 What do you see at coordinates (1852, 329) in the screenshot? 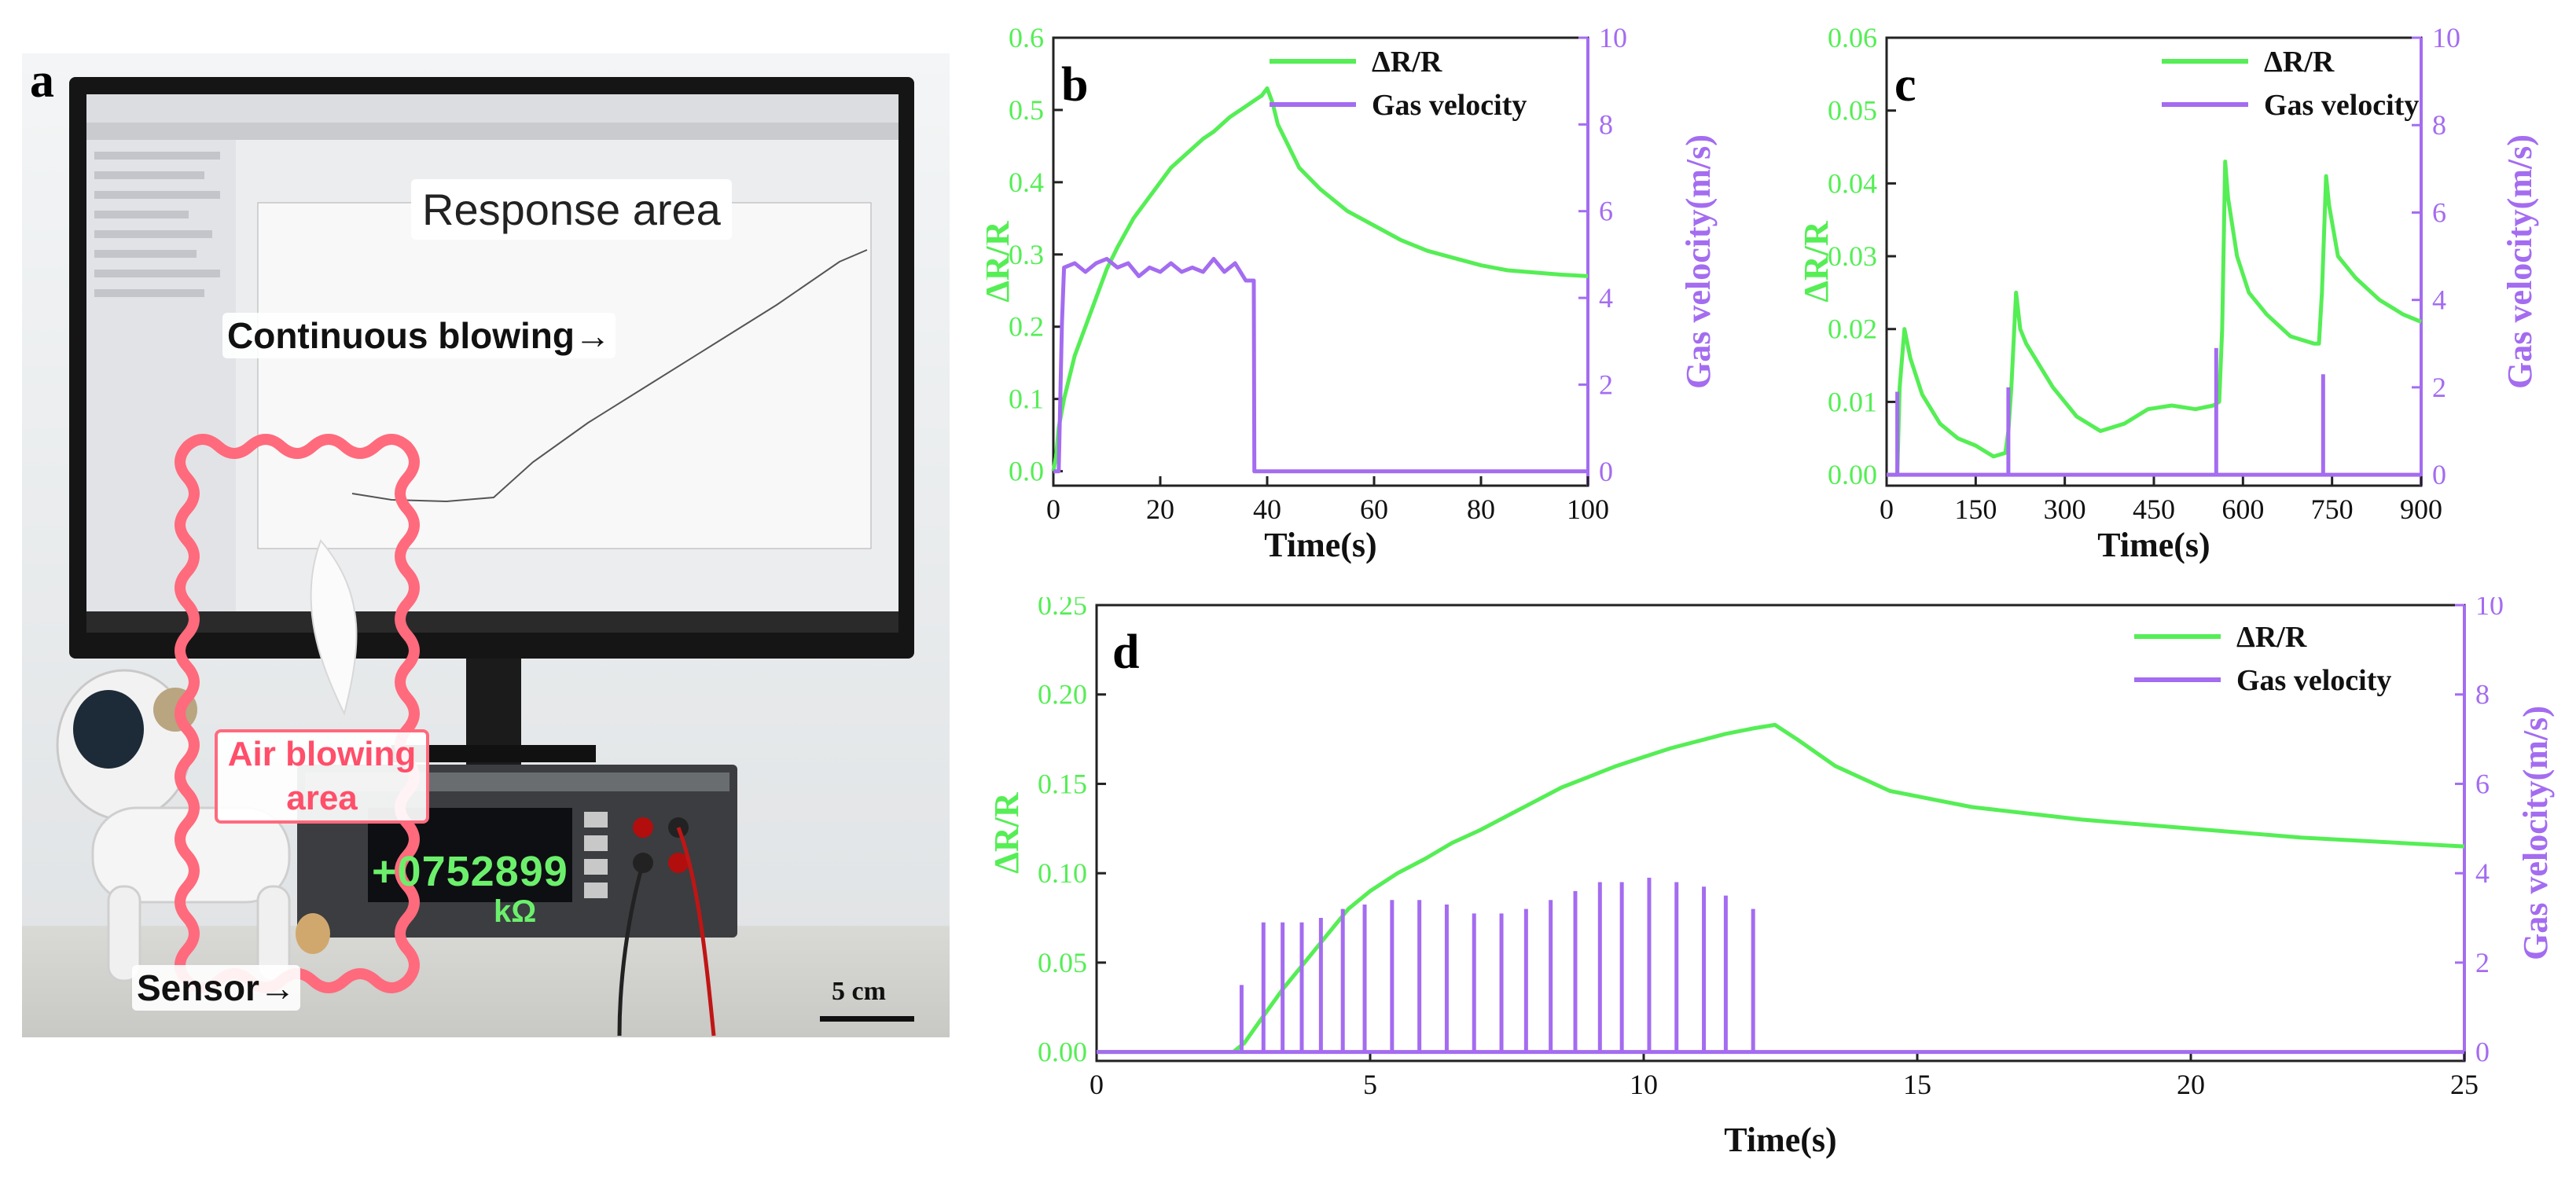
I see `y-tick-label: 0.02` at bounding box center [1852, 329].